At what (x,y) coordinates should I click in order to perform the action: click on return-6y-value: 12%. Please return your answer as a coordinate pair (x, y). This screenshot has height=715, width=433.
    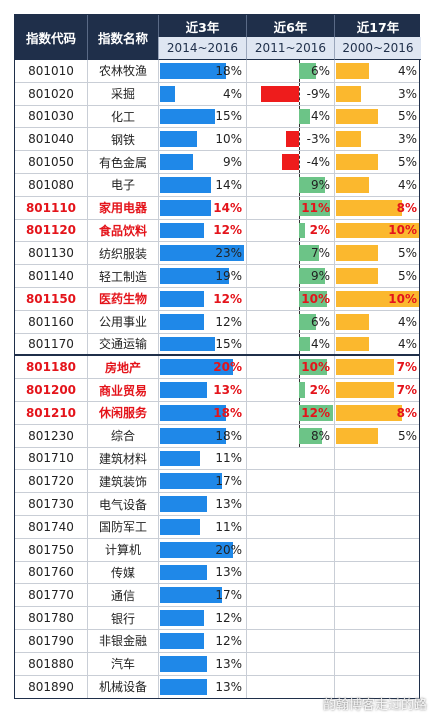
    Looking at the image, I should click on (315, 412).